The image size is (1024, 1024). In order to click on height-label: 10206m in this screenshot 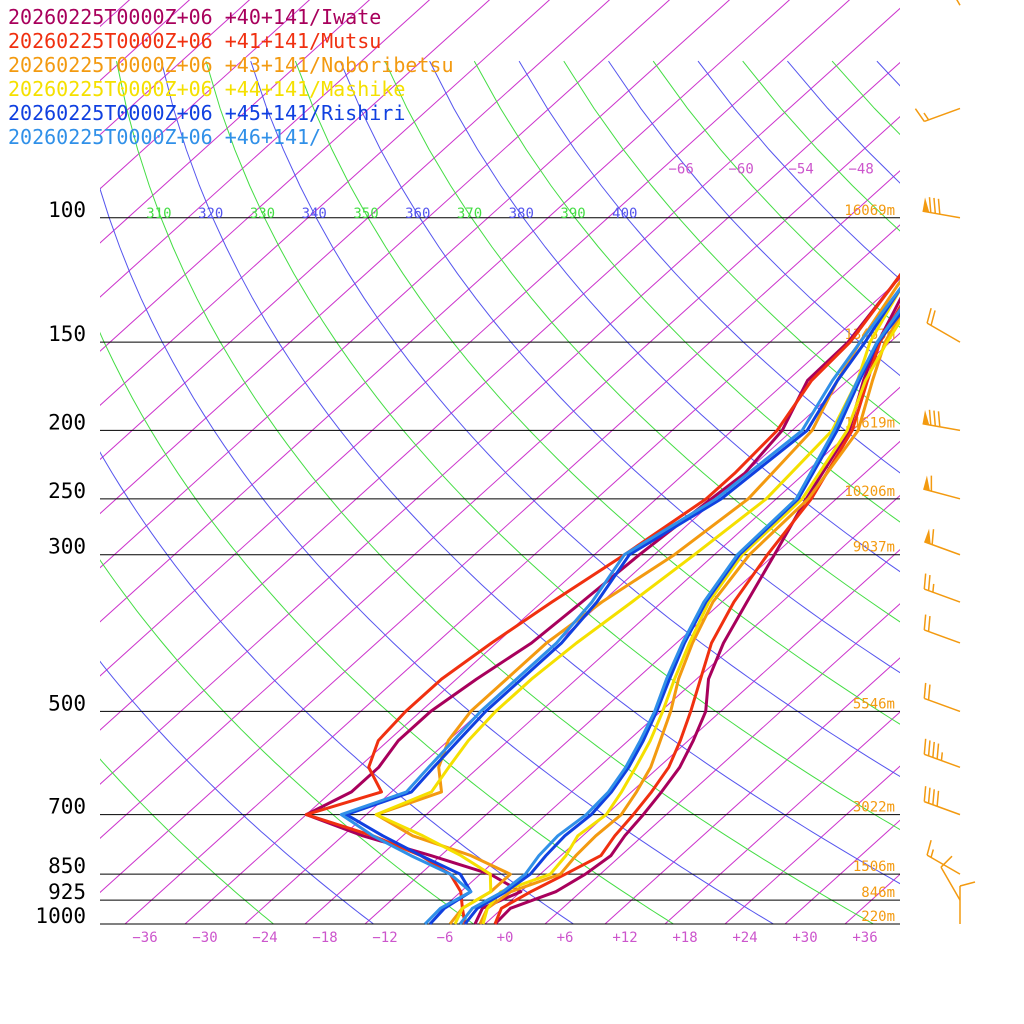, I will do `click(869, 492)`.